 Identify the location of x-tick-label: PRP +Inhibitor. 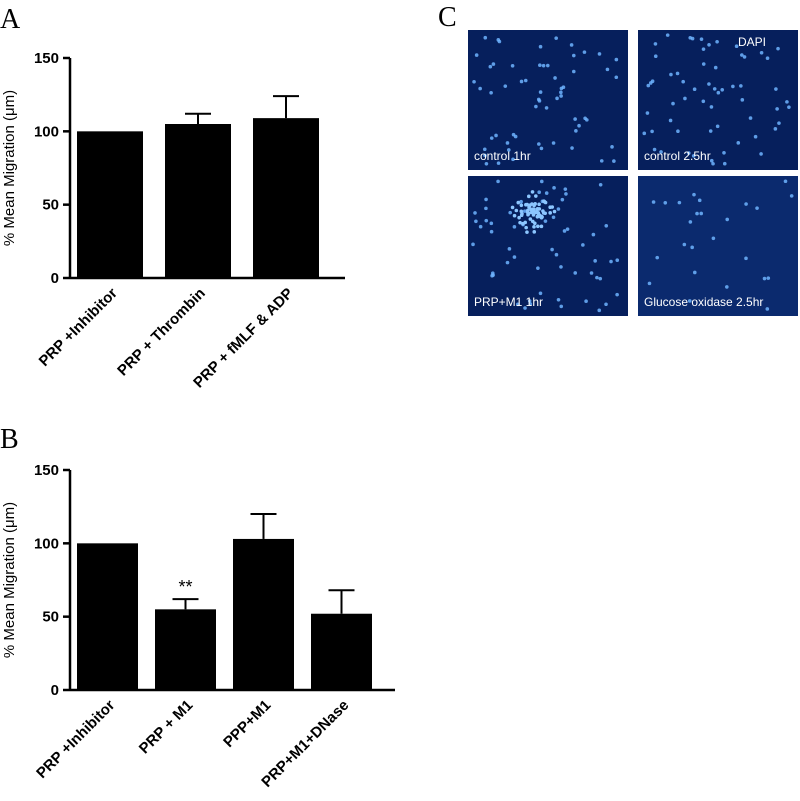
(75, 739).